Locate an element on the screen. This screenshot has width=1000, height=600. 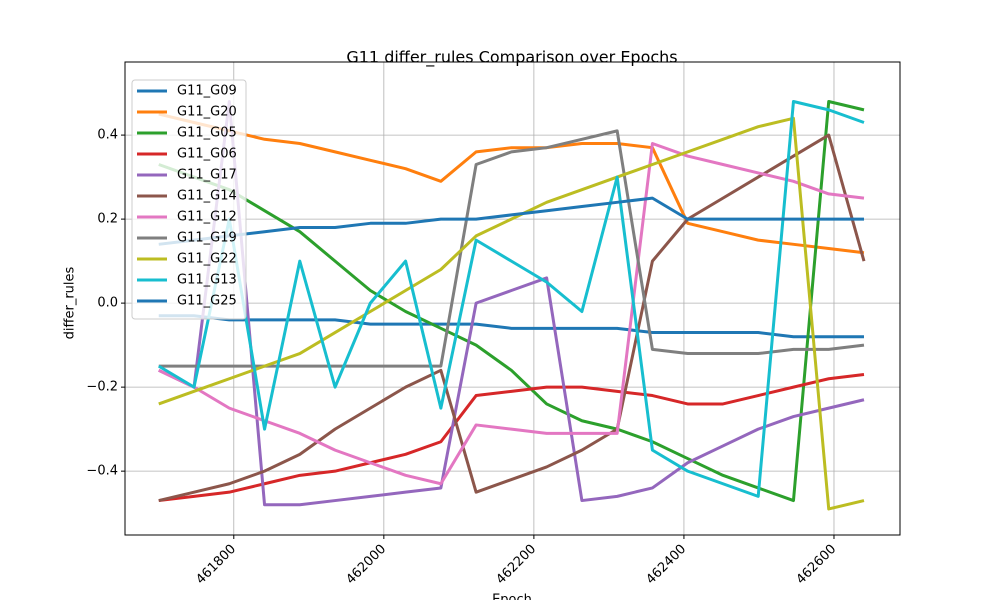
legend-label: G11_G09 is located at coordinates (207, 91).